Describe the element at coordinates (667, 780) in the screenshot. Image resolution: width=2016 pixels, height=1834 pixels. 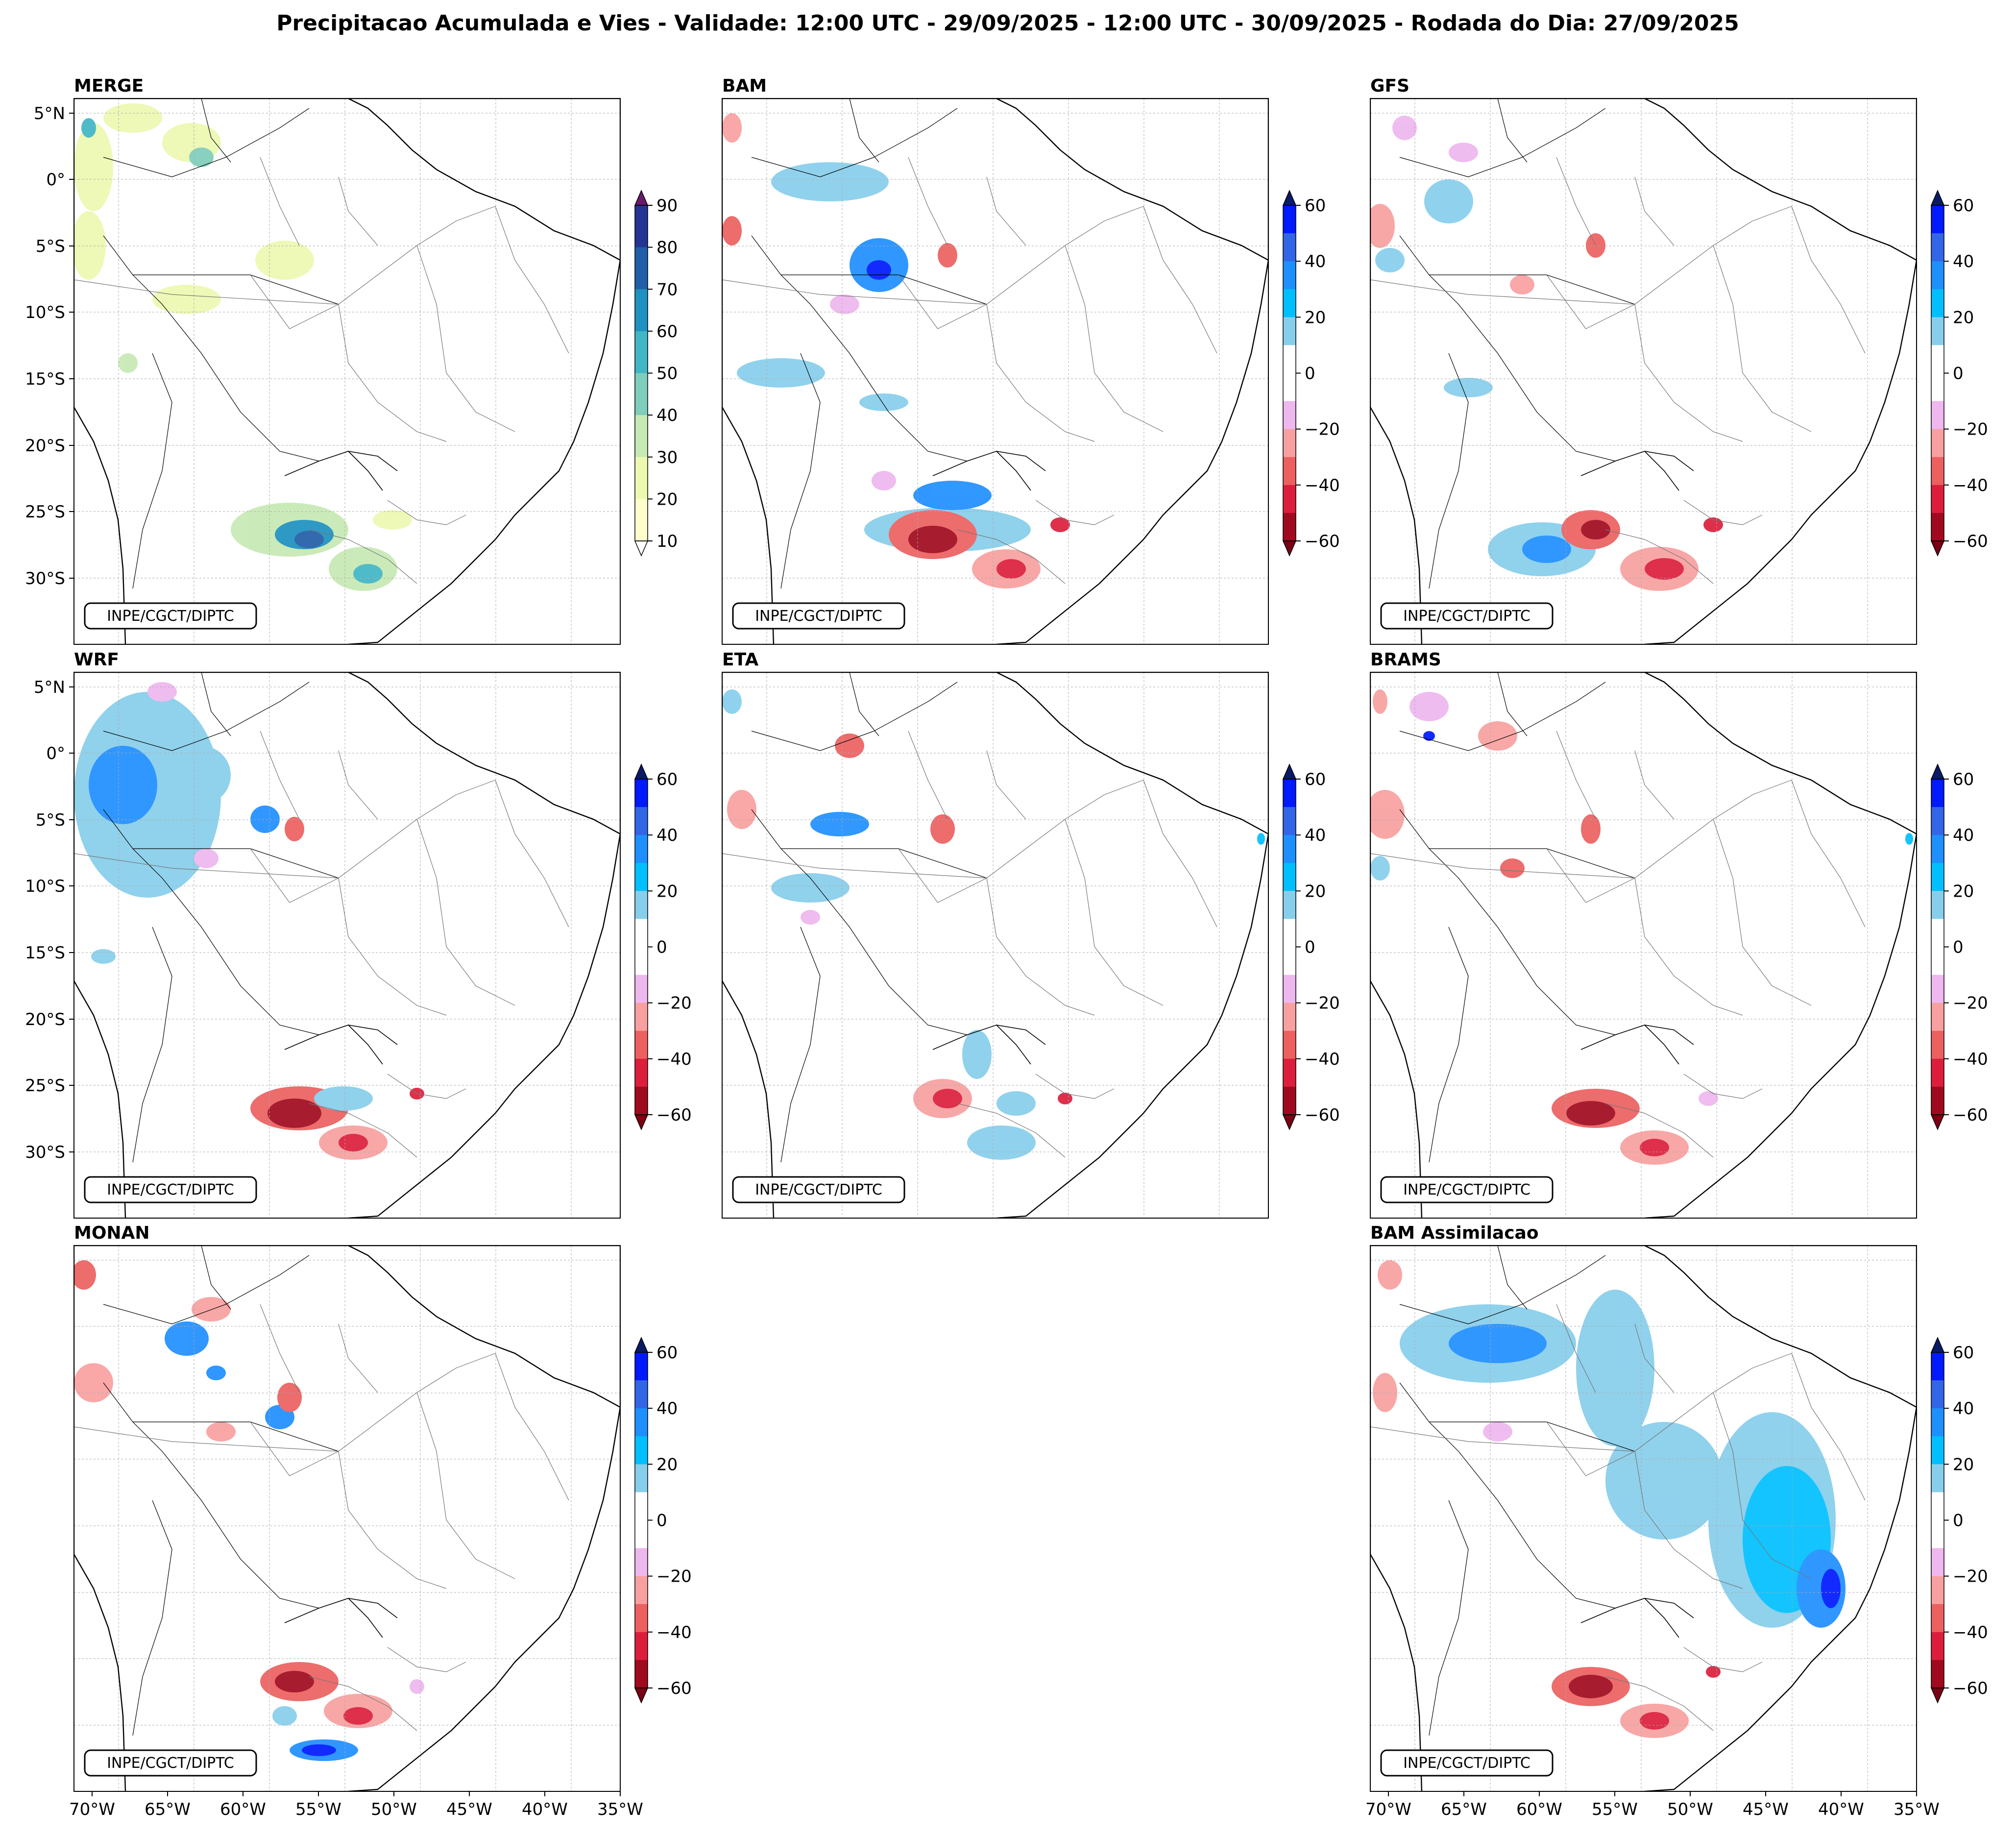
I see `colorbar-tick-label: 60` at that location.